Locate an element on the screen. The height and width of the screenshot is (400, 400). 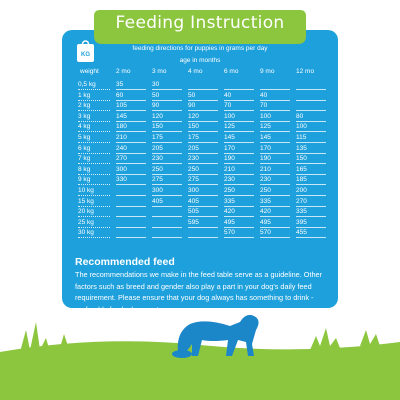
table-cell: 165 is located at coordinates (311, 170).